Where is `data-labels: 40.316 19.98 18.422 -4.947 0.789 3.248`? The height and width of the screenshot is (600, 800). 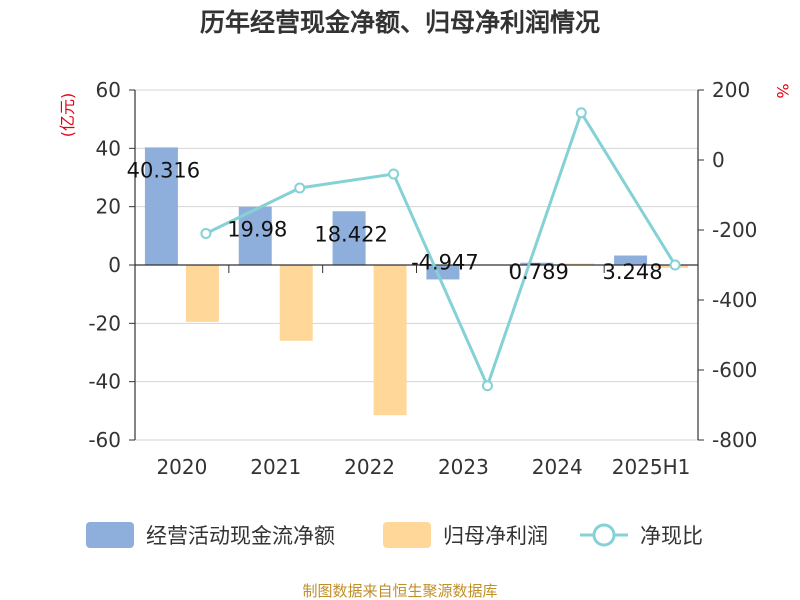
data-labels: 40.316 19.98 18.422 -4.947 0.789 3.248 is located at coordinates (395, 221).